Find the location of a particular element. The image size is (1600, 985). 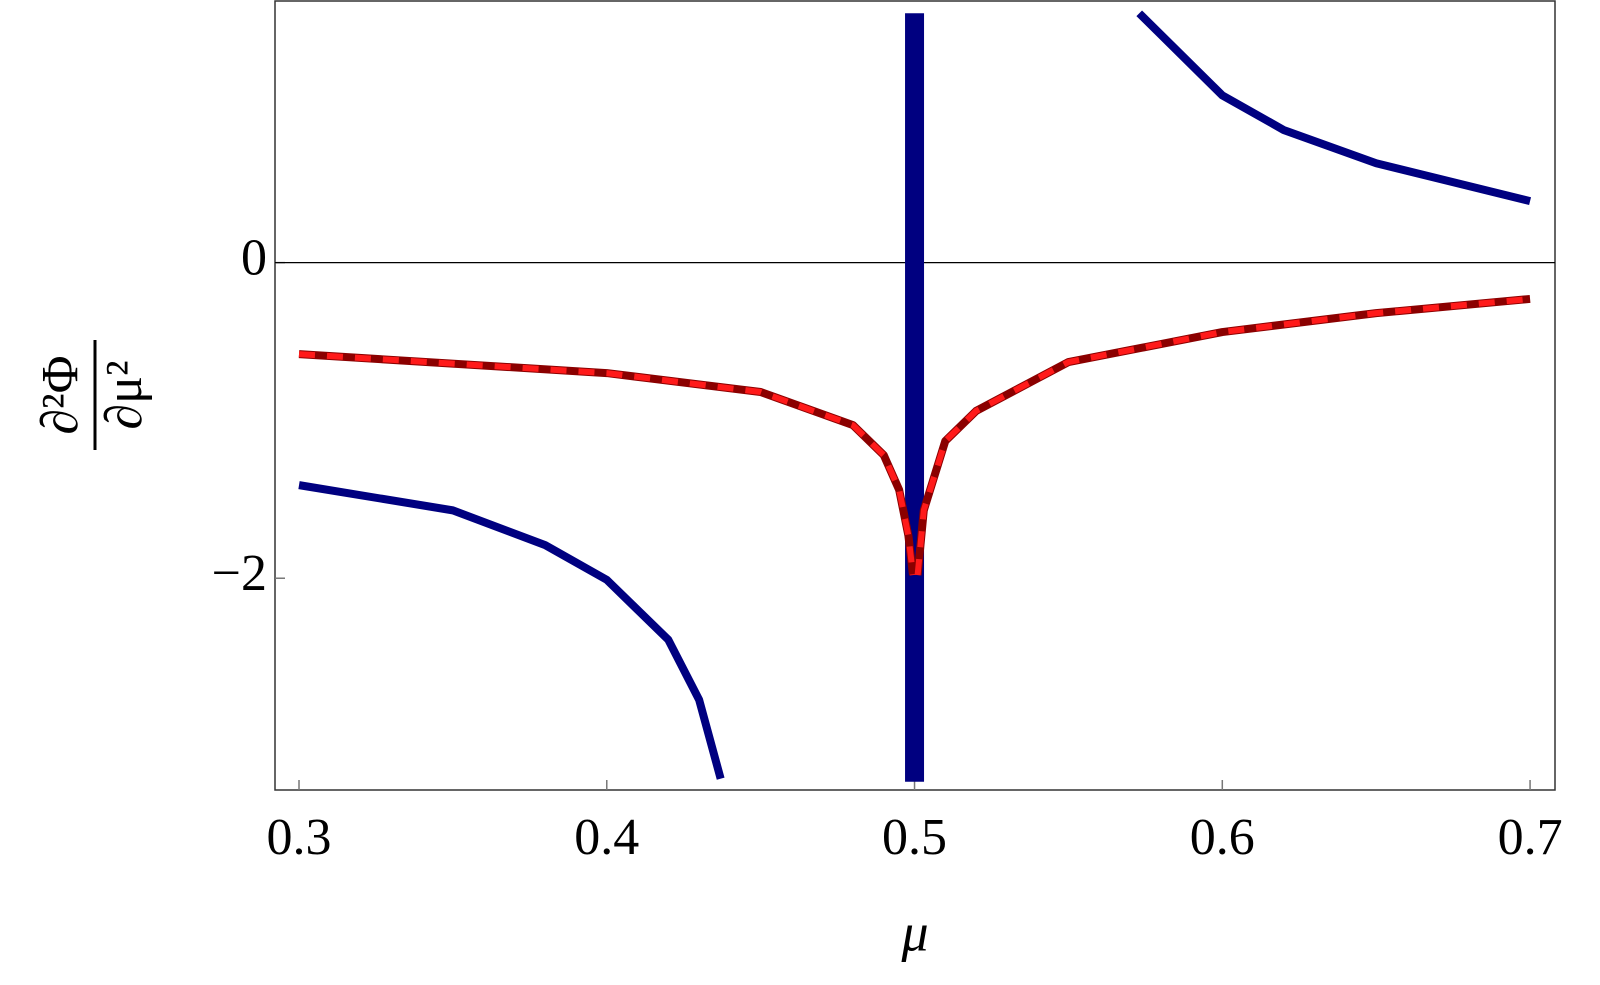

y-axis-label: ∂²Φ ∂μ² is located at coordinates (92, 395).